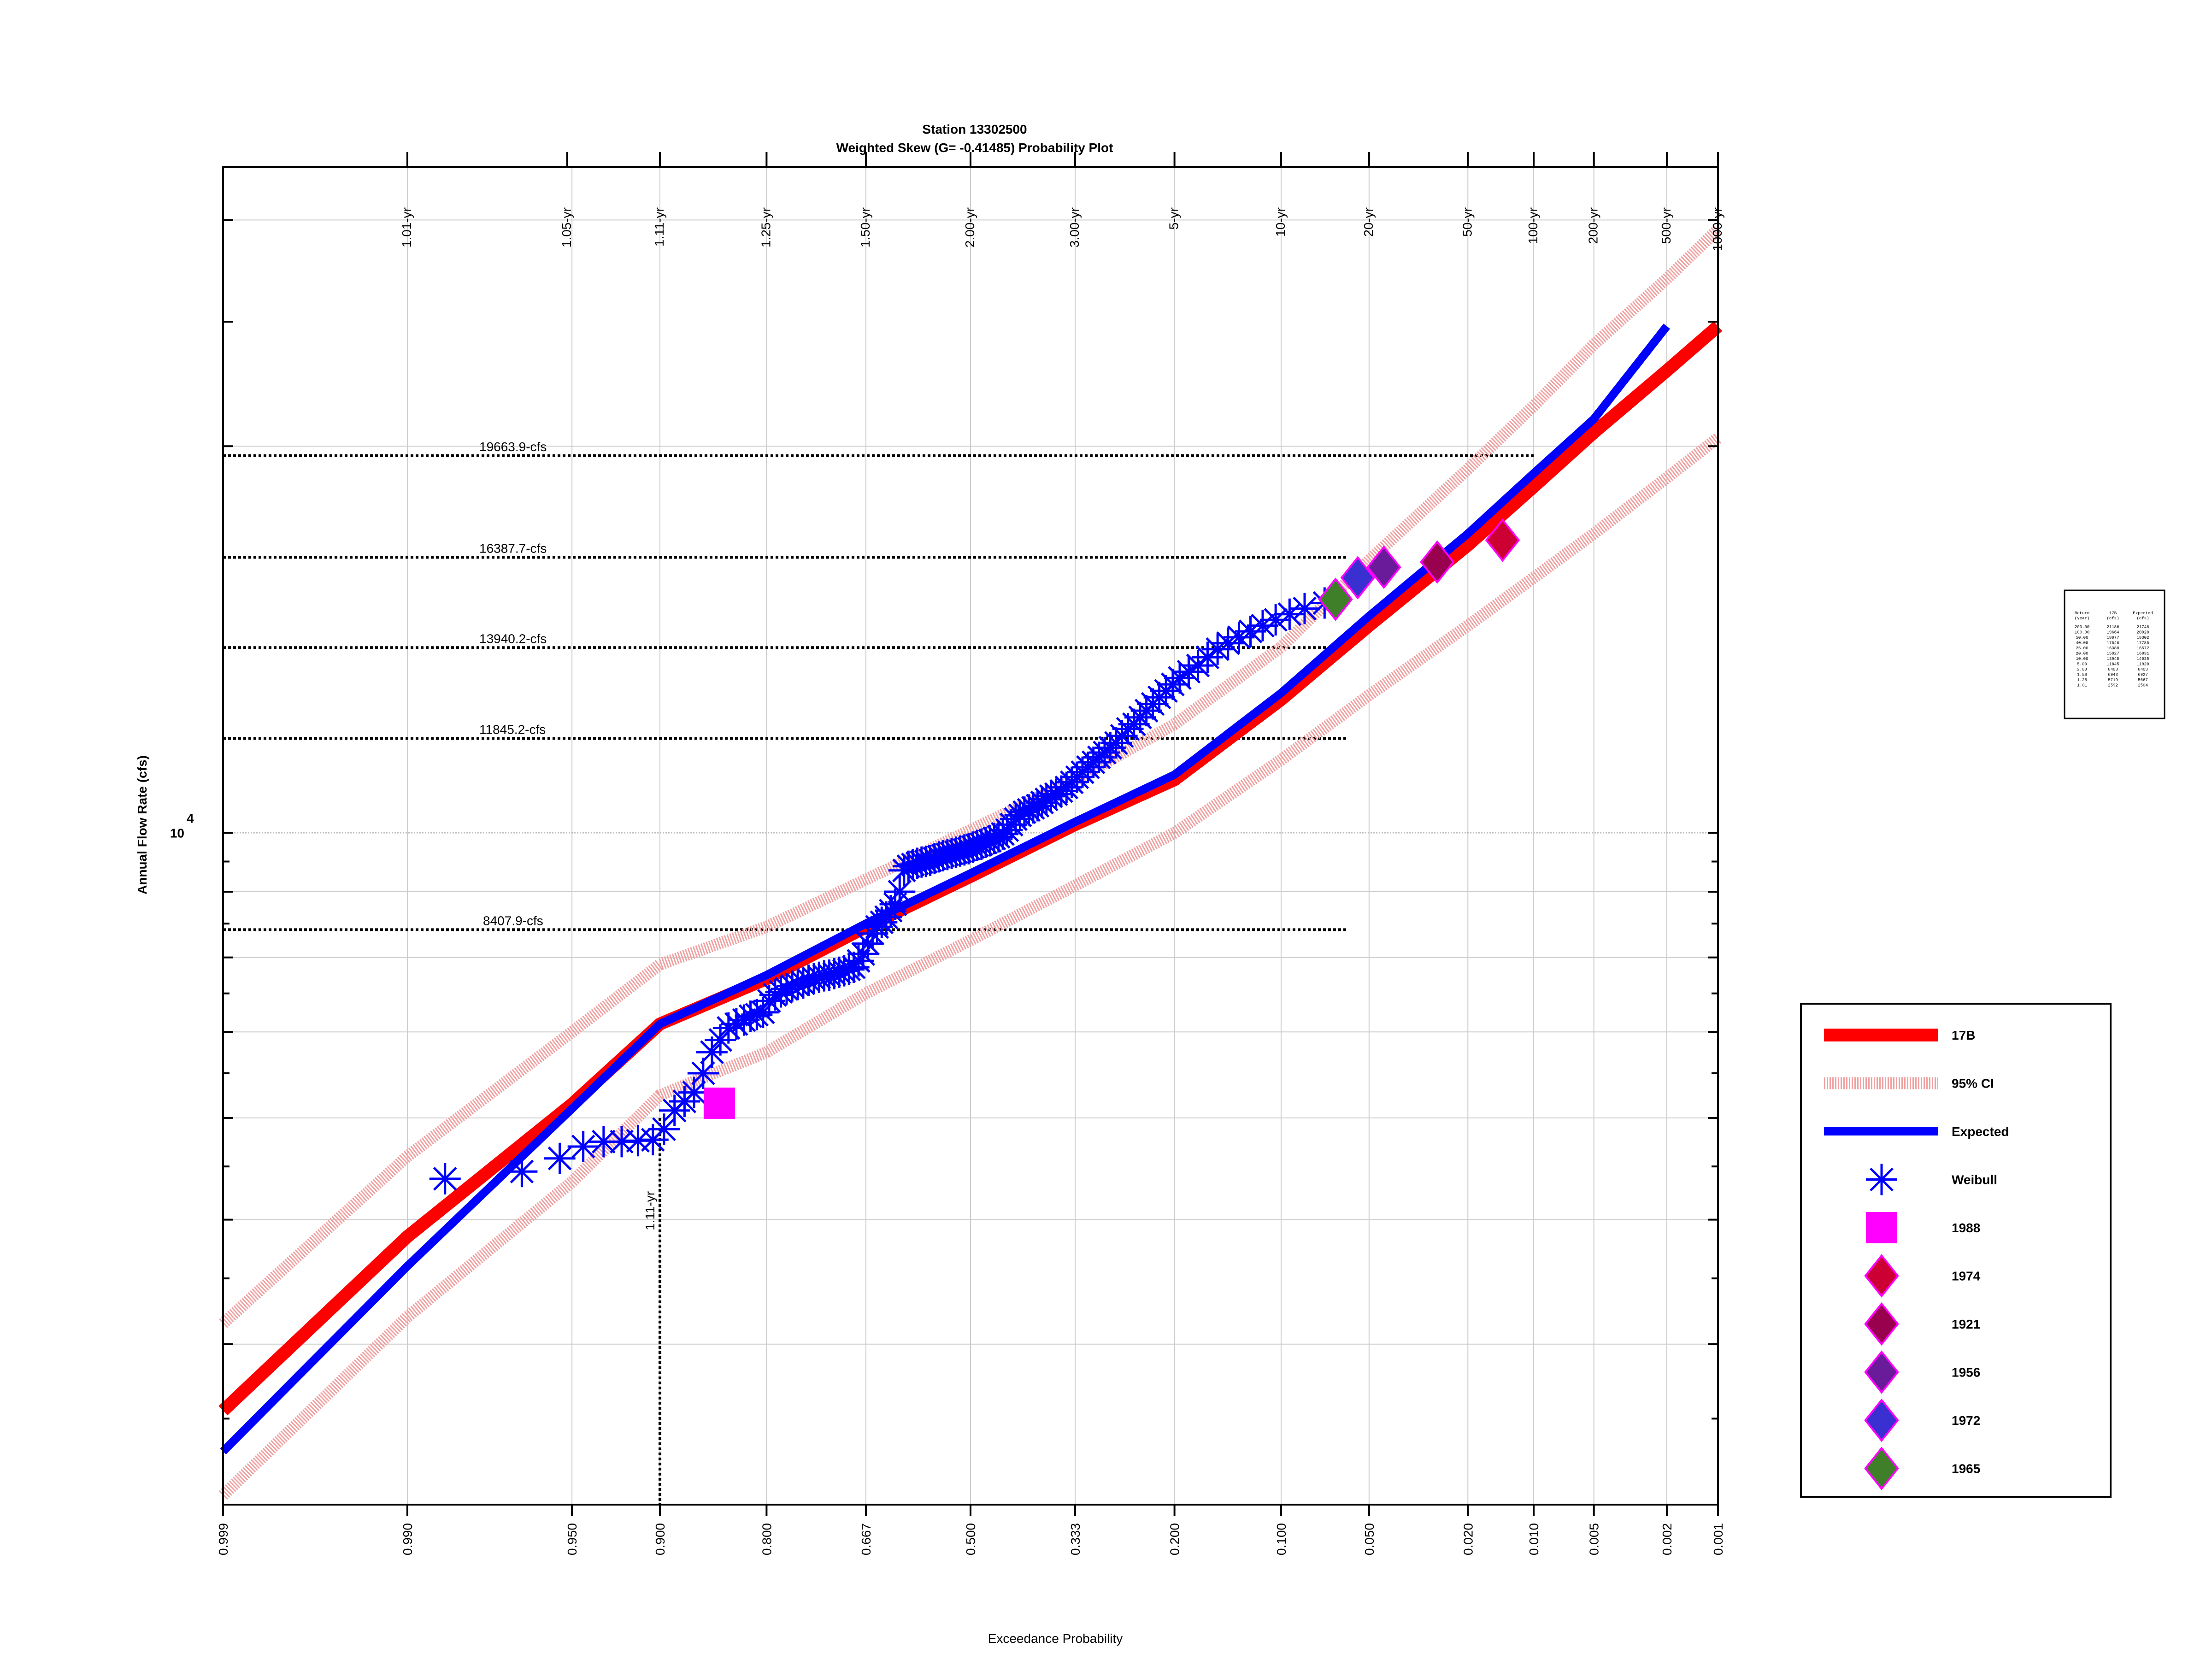 The image size is (2212, 1659). I want to click on marker-1974, so click(1502, 540).